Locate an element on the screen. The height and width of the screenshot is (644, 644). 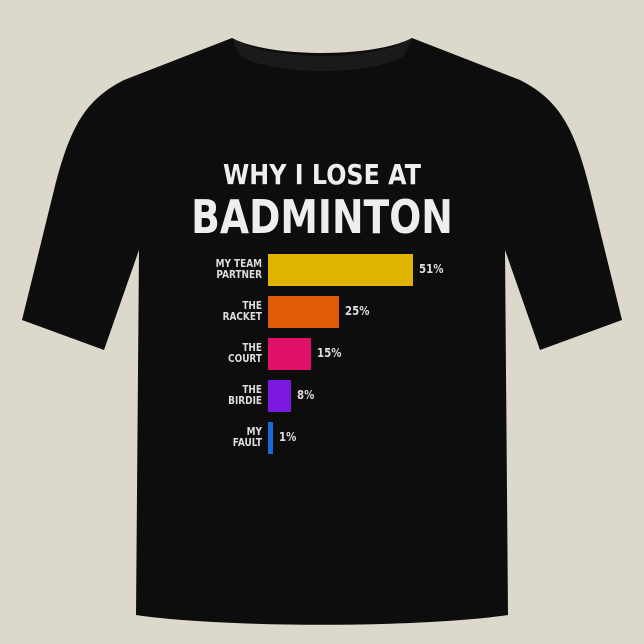
data-label: 15% is located at coordinates (329, 353).